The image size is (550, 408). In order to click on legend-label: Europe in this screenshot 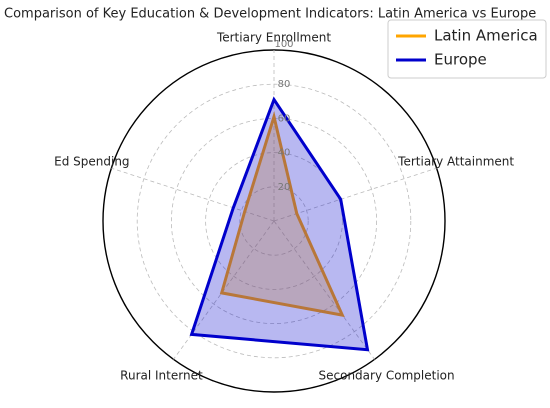, I will do `click(460, 60)`.